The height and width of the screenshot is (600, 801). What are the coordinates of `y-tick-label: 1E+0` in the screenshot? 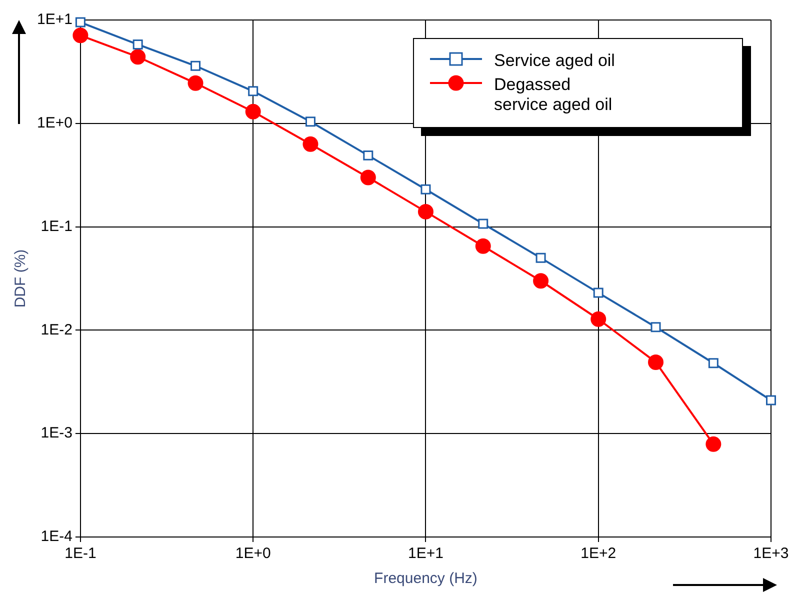 It's located at (54, 123).